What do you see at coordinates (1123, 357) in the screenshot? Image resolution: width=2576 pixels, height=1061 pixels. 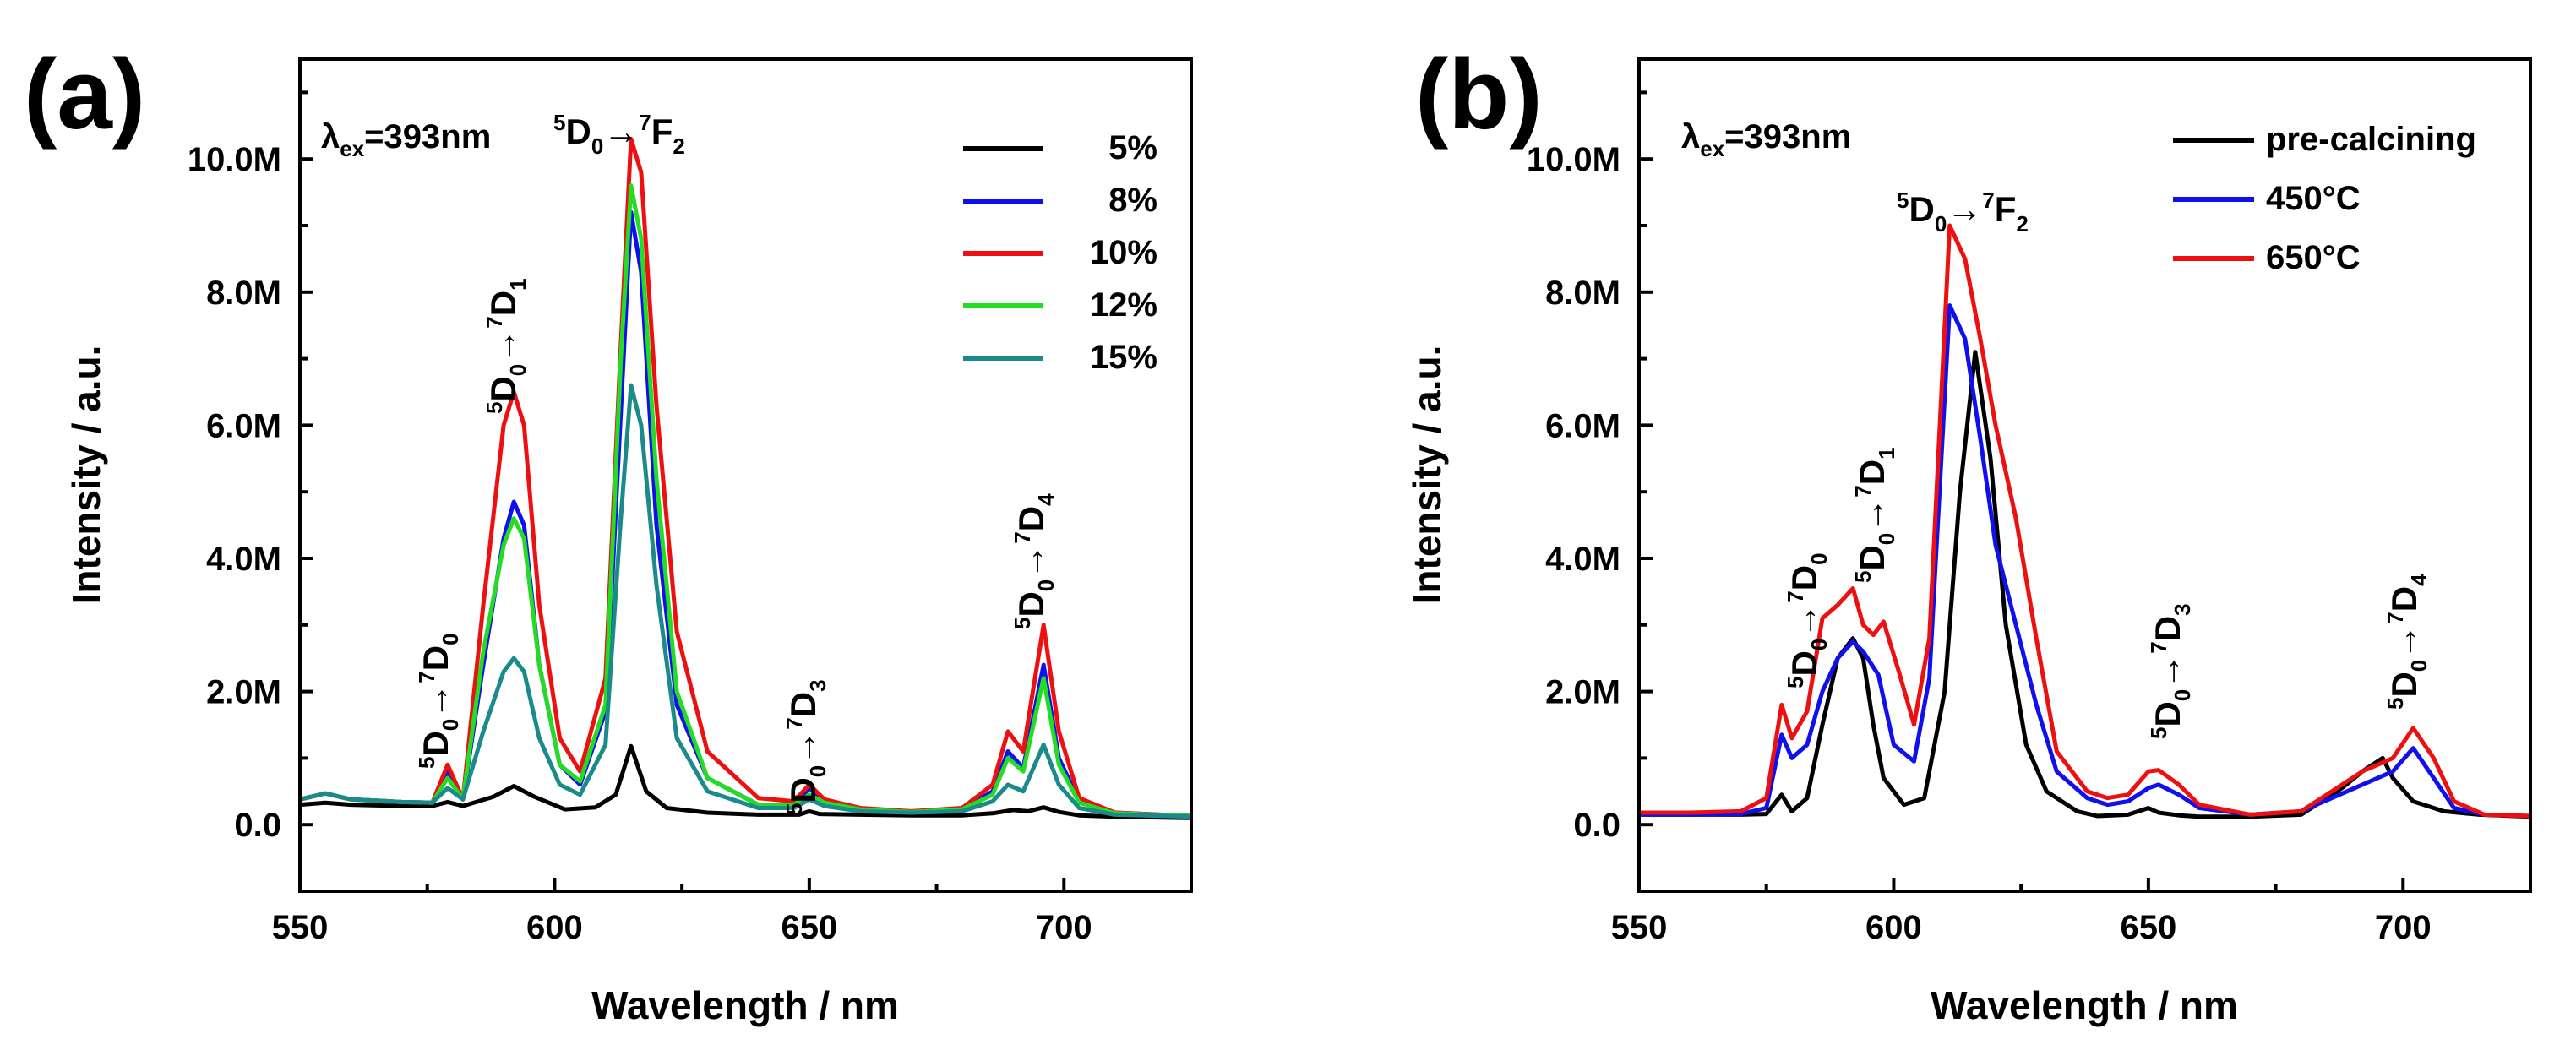 I see `legend-label: 15%` at bounding box center [1123, 357].